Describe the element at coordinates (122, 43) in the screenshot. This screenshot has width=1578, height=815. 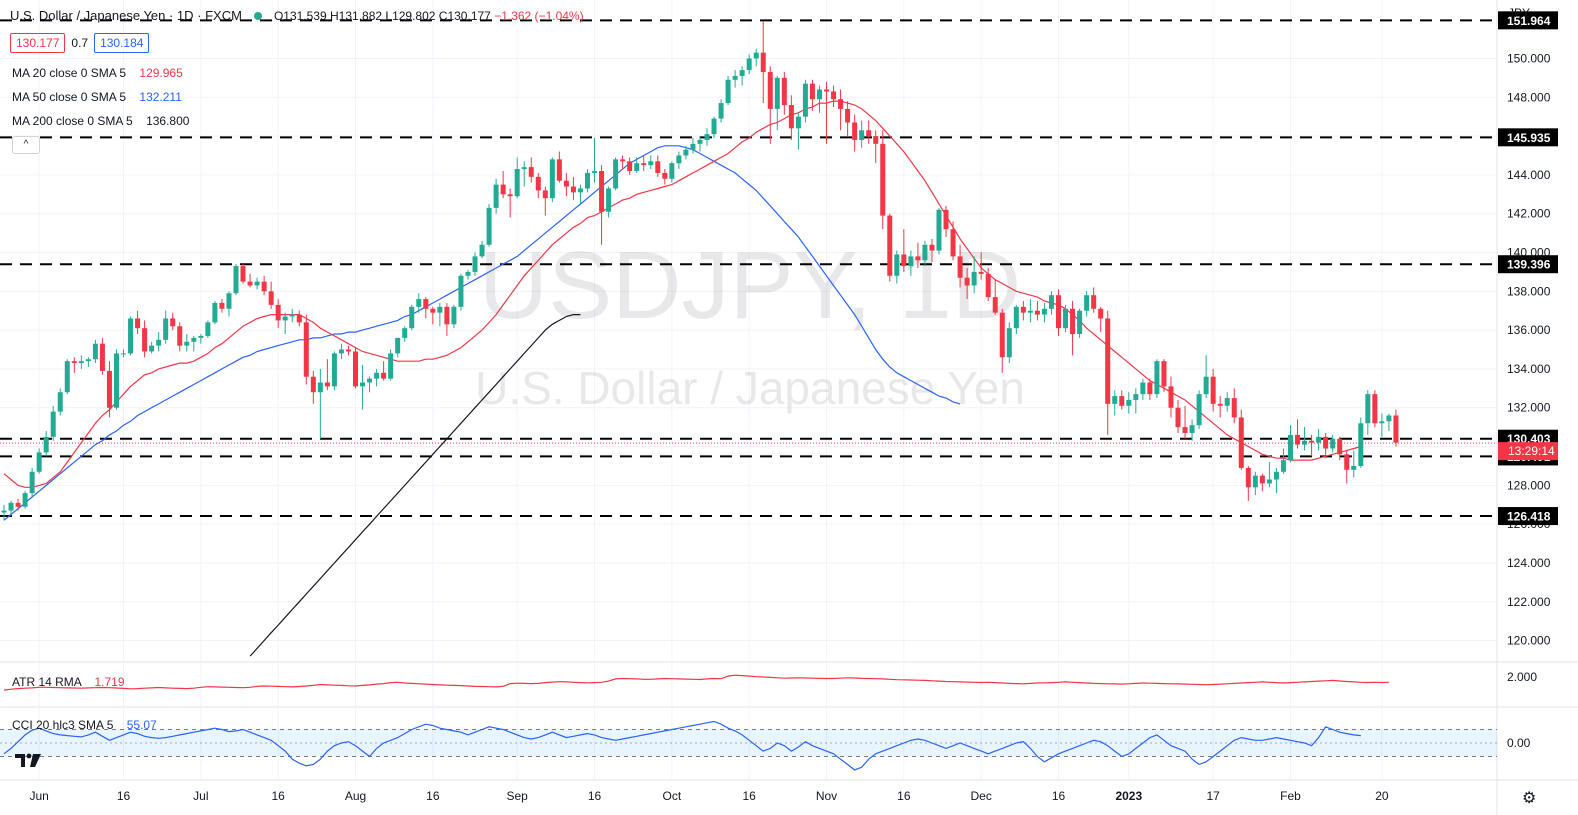
I see `buy-price-button: 130.184` at that location.